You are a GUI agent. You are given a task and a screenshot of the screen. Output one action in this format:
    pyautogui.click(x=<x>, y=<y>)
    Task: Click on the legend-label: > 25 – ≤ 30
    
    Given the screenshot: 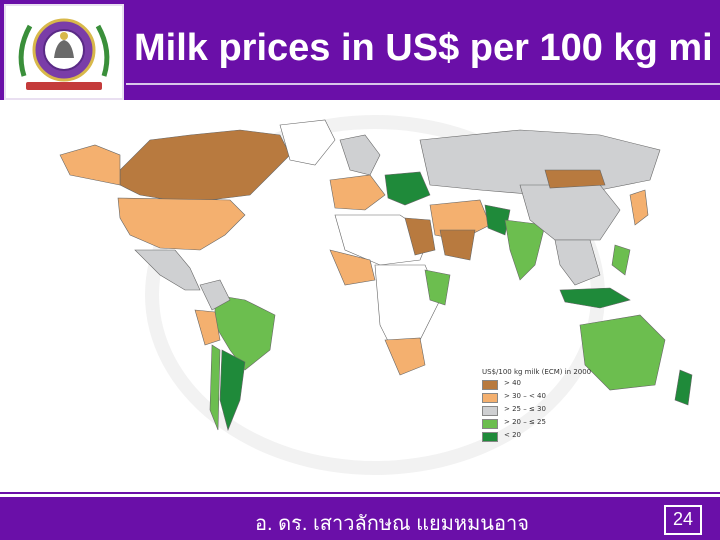 What is the action you would take?
    pyautogui.click(x=525, y=409)
    